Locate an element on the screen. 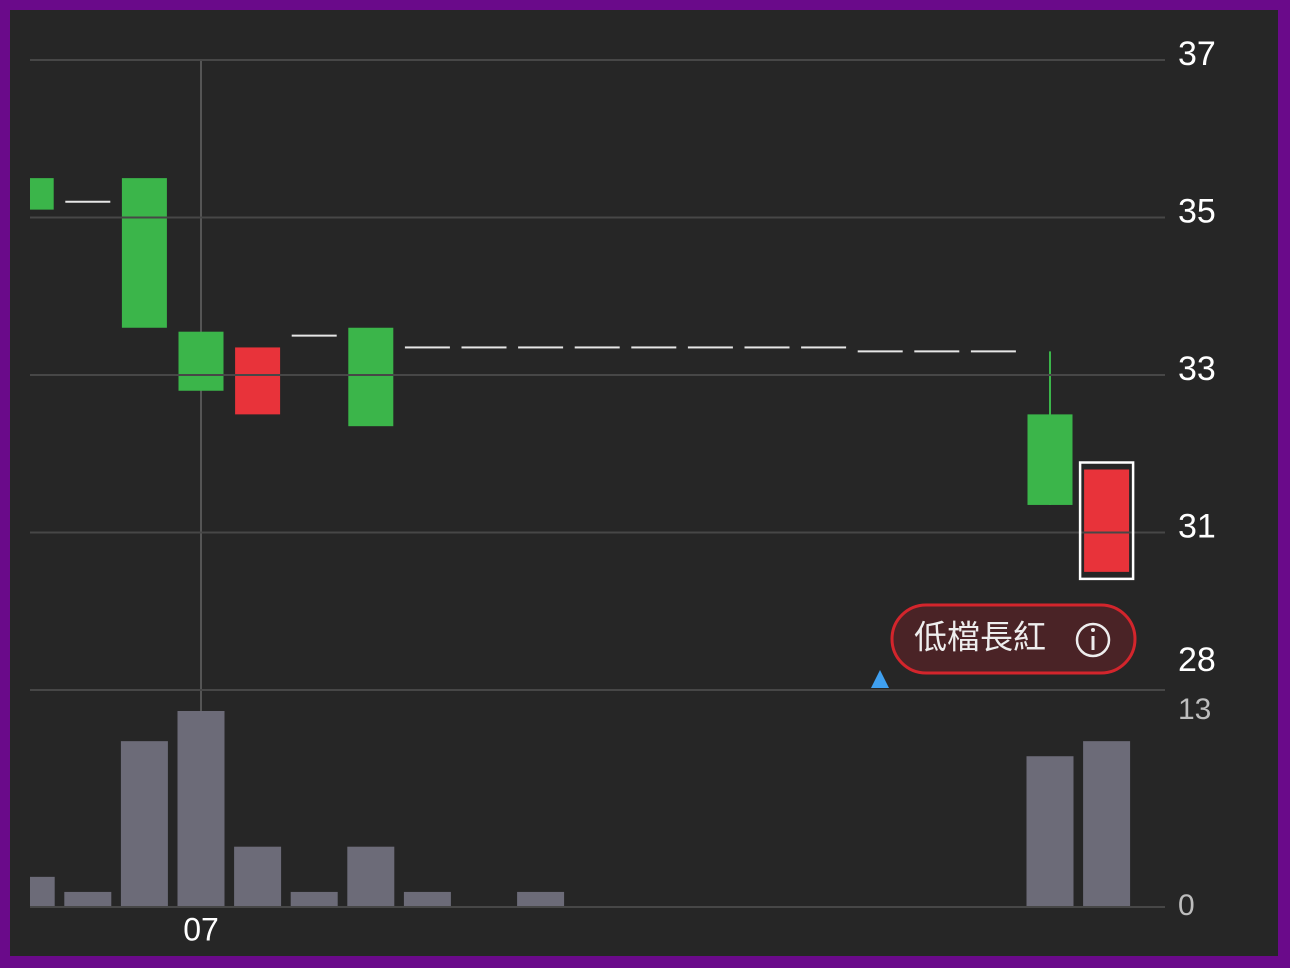  y-tick-label: 37 is located at coordinates (1197, 54).